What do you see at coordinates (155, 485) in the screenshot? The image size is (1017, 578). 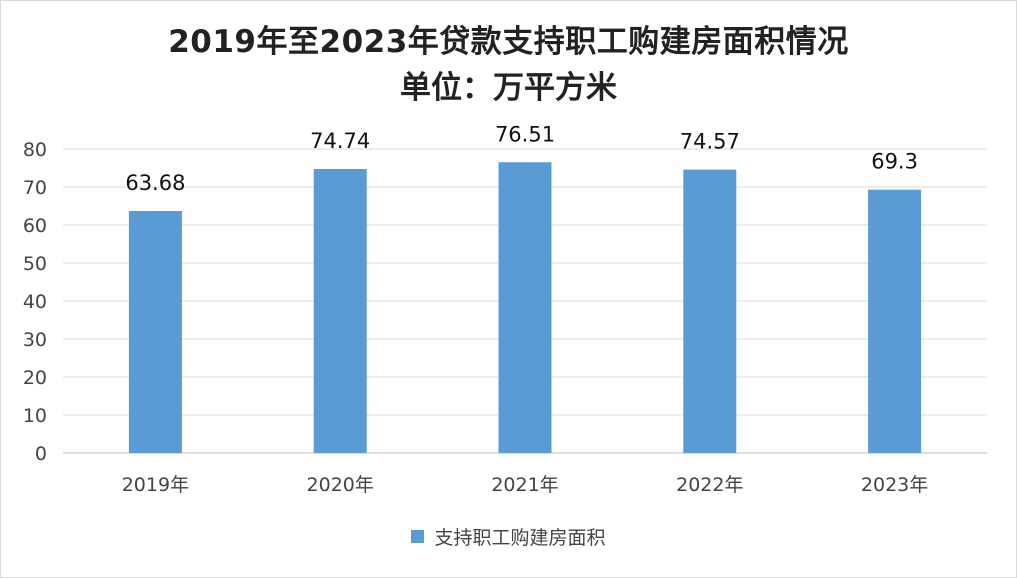 I see `x-tick-label: 2019年` at bounding box center [155, 485].